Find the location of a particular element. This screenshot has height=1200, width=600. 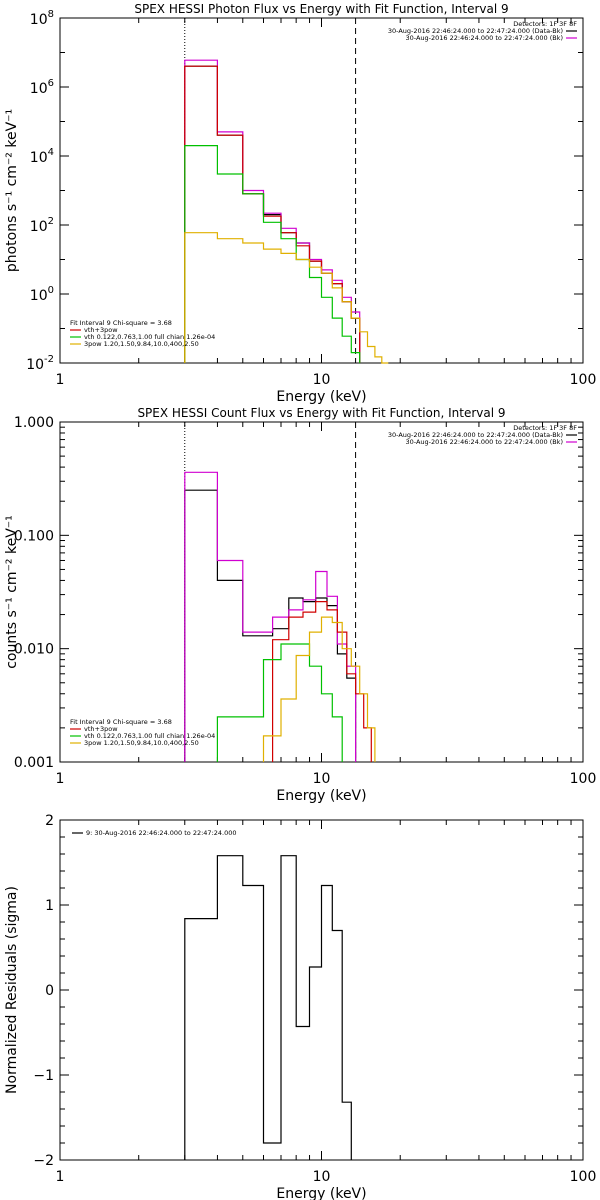

series-line-data-bk is located at coordinates (270, 625).